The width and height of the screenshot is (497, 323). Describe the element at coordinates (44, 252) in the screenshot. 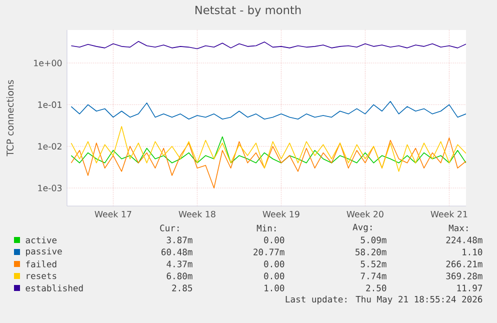

I see `legend-label: passive` at that location.